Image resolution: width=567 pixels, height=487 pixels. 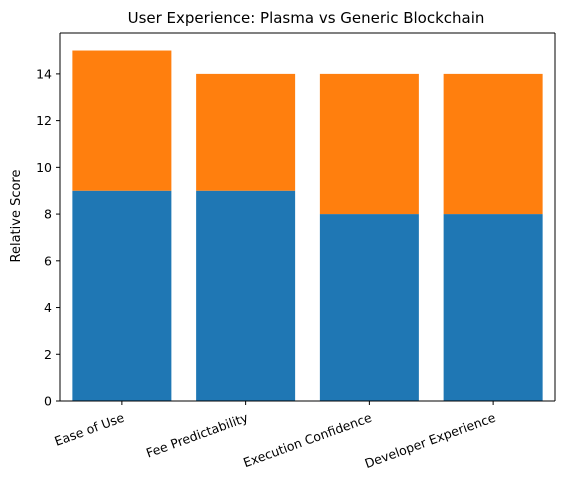 What do you see at coordinates (48, 214) in the screenshot?
I see `y-tick-label-4: 8` at bounding box center [48, 214].